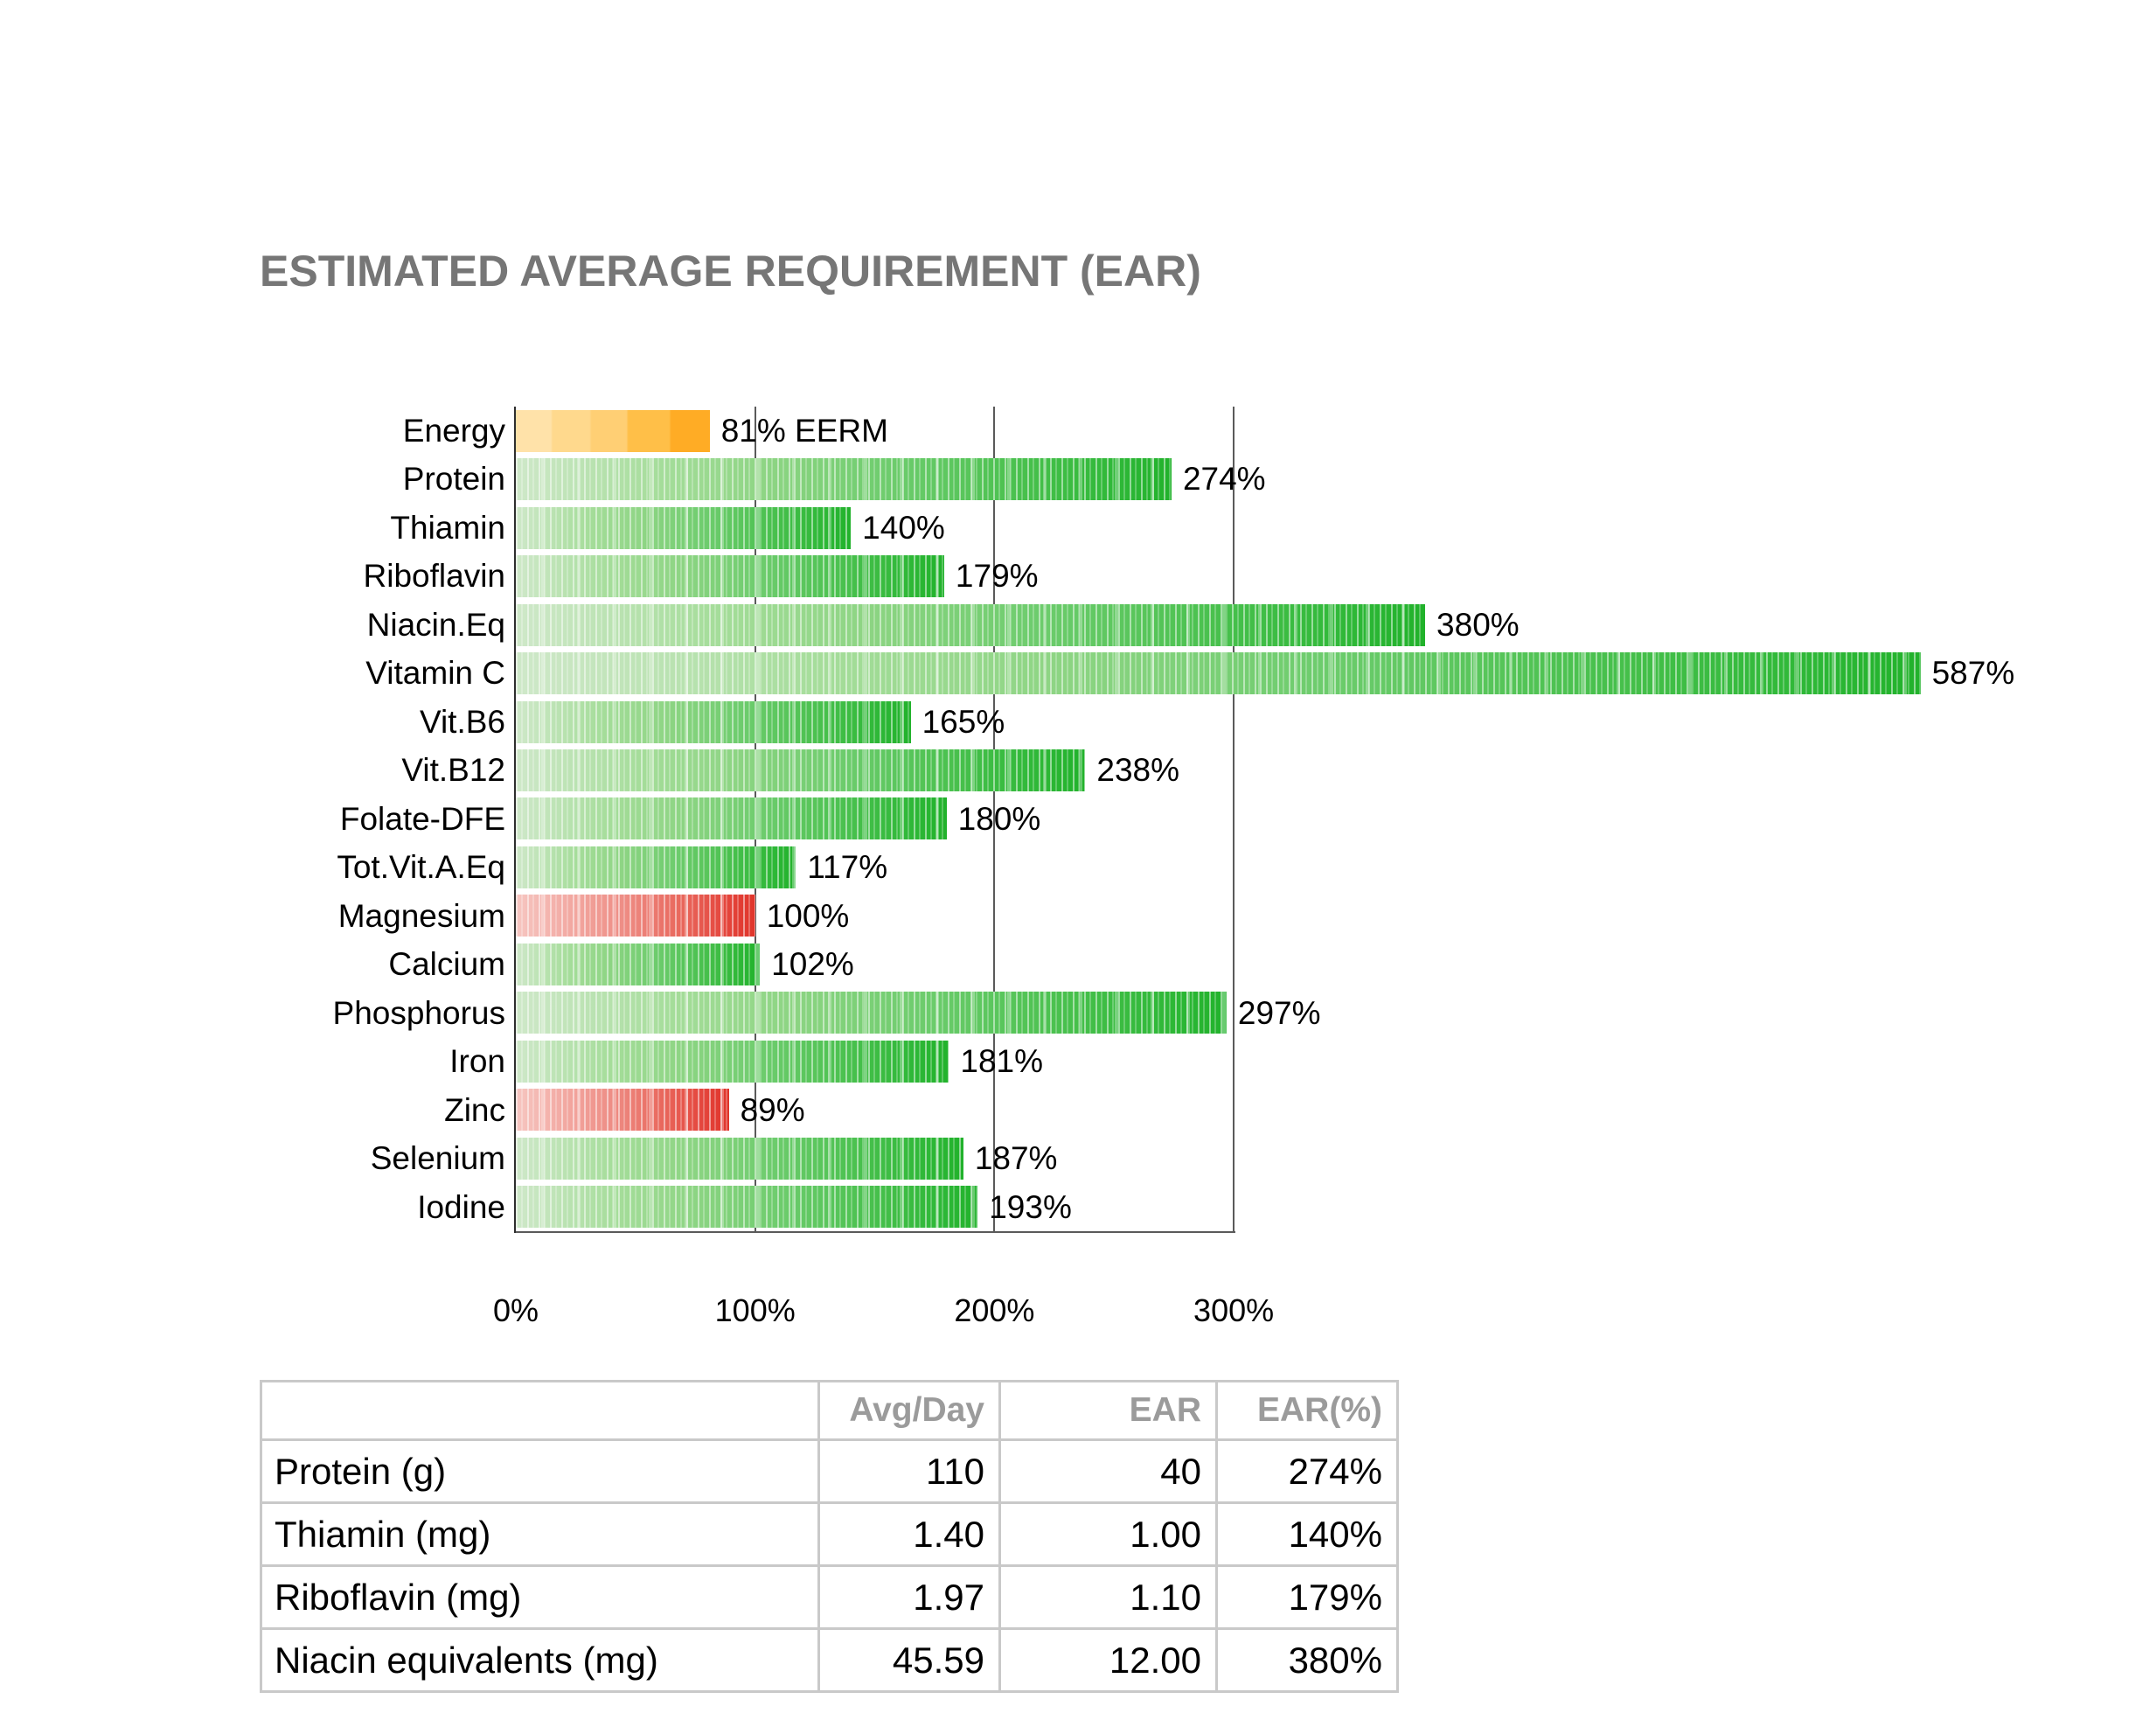 This screenshot has height=1727, width=2156. Describe the element at coordinates (435, 625) in the screenshot. I see `category-label: Niacin.Eq` at that location.